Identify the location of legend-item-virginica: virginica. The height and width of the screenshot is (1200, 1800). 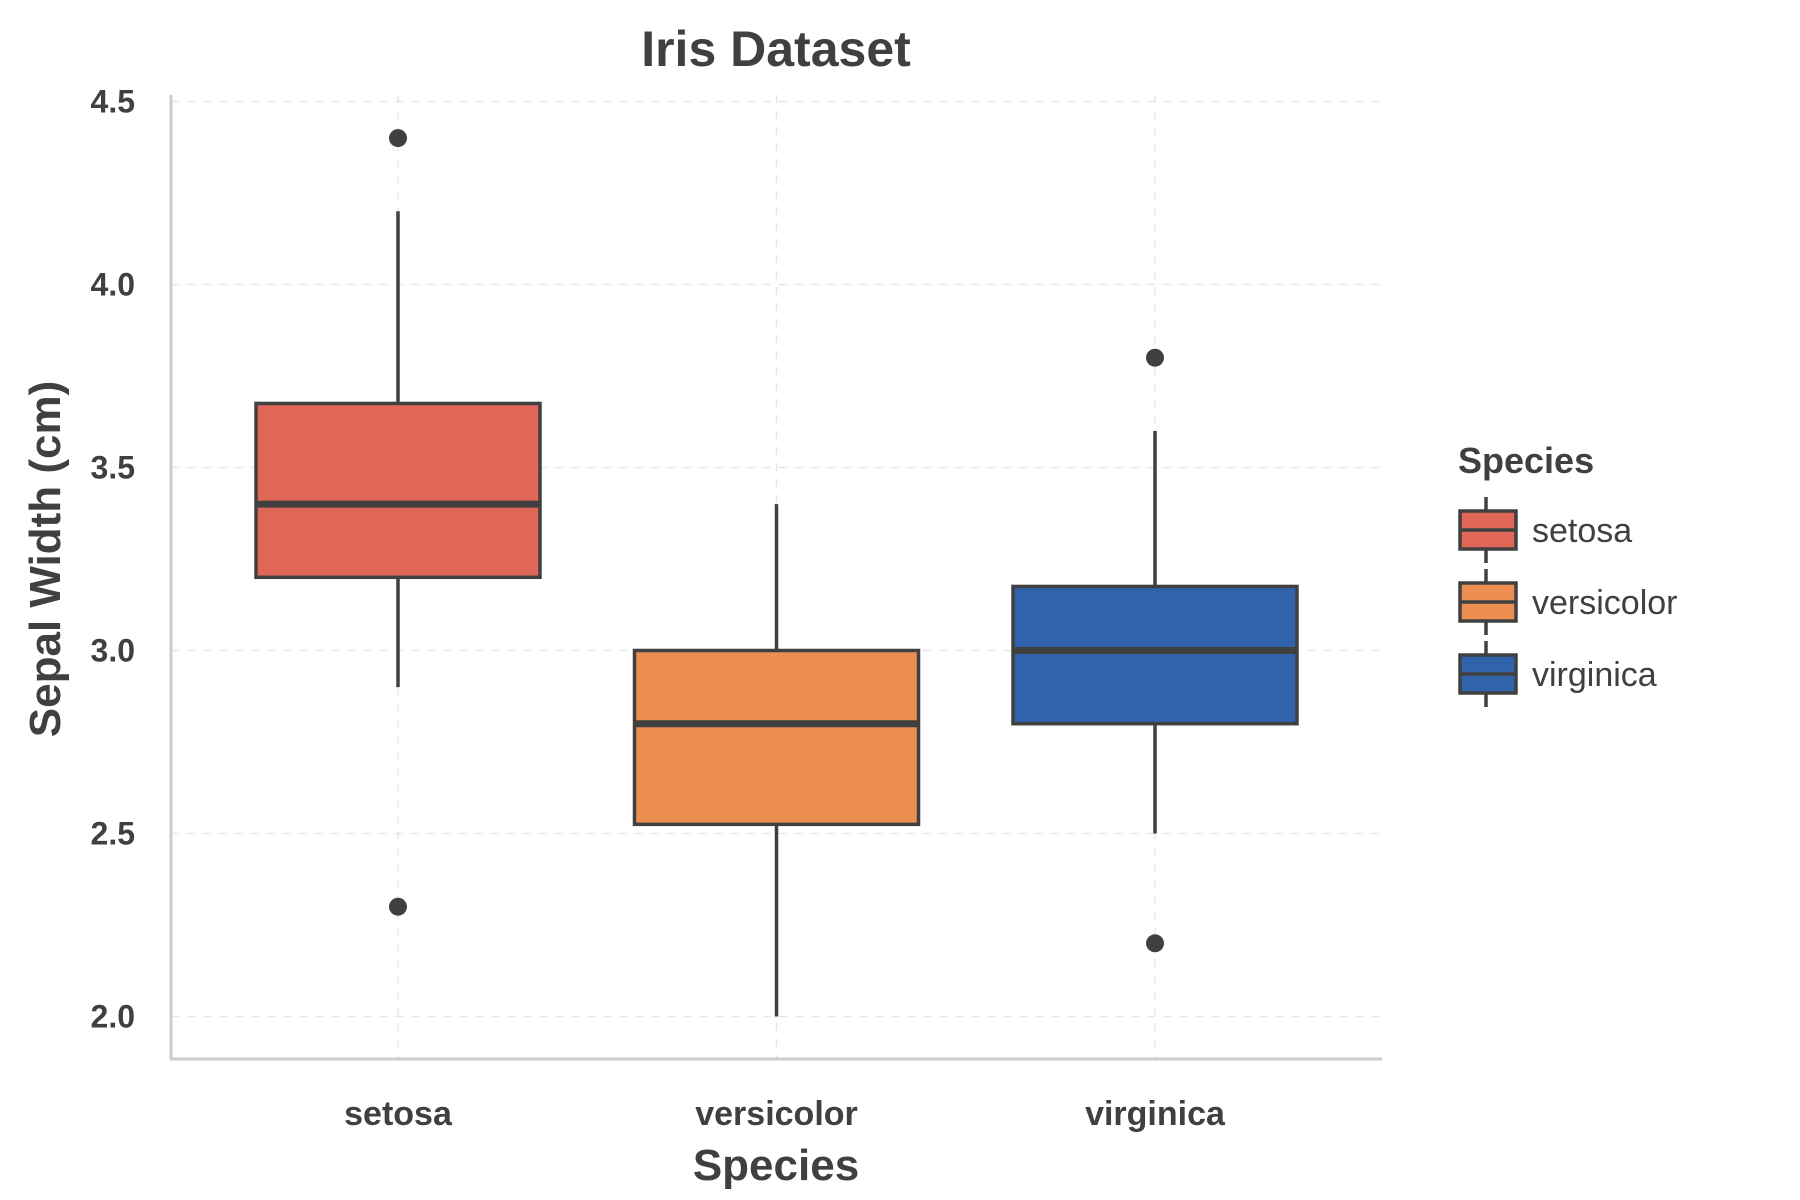
(1557, 674).